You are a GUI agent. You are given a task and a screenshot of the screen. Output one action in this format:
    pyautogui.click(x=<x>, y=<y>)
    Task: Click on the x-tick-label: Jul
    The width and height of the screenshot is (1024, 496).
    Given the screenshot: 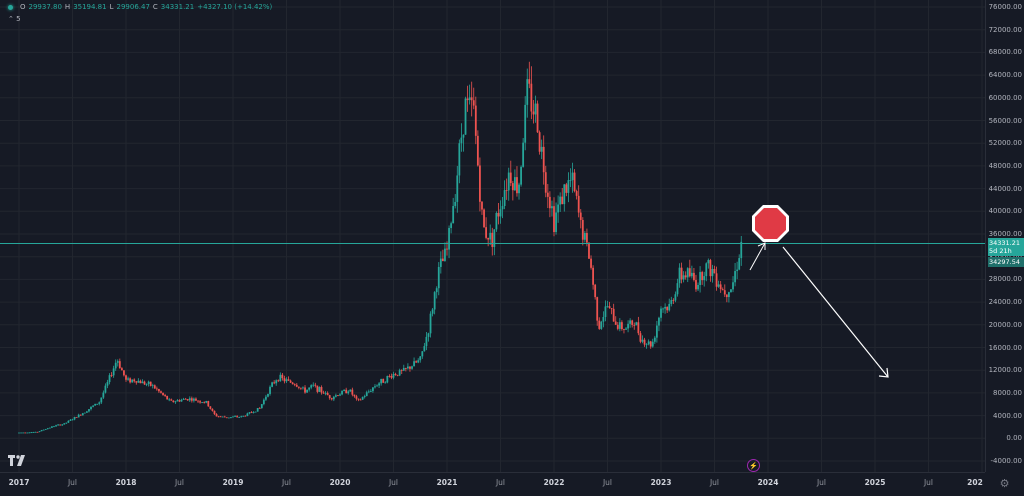 What is the action you would take?
    pyautogui.click(x=179, y=482)
    